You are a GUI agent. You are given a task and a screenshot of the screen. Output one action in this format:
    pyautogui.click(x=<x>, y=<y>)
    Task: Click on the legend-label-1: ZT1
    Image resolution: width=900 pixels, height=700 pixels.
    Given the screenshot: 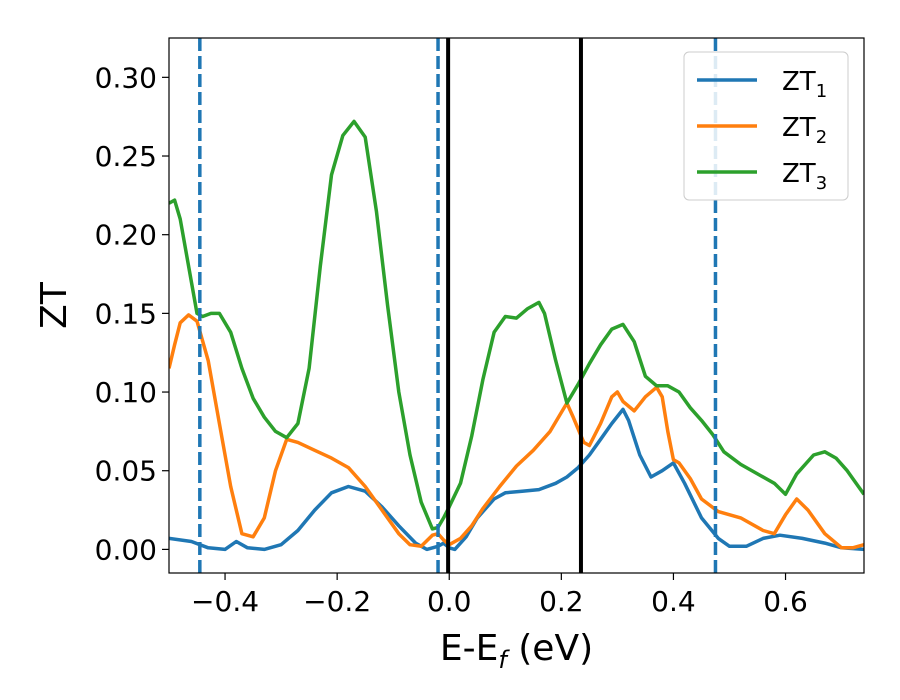 What is the action you would take?
    pyautogui.click(x=804, y=84)
    